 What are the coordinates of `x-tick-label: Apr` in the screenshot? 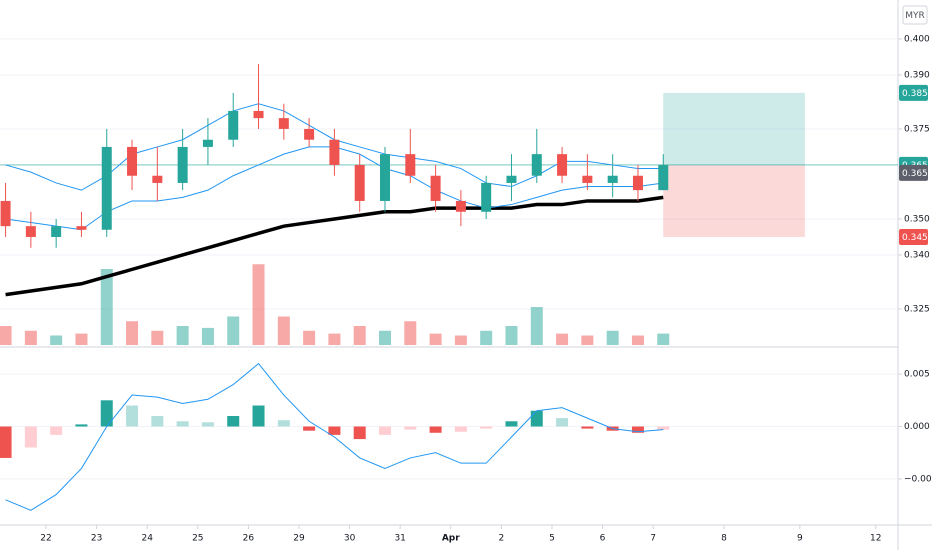 It's located at (451, 539).